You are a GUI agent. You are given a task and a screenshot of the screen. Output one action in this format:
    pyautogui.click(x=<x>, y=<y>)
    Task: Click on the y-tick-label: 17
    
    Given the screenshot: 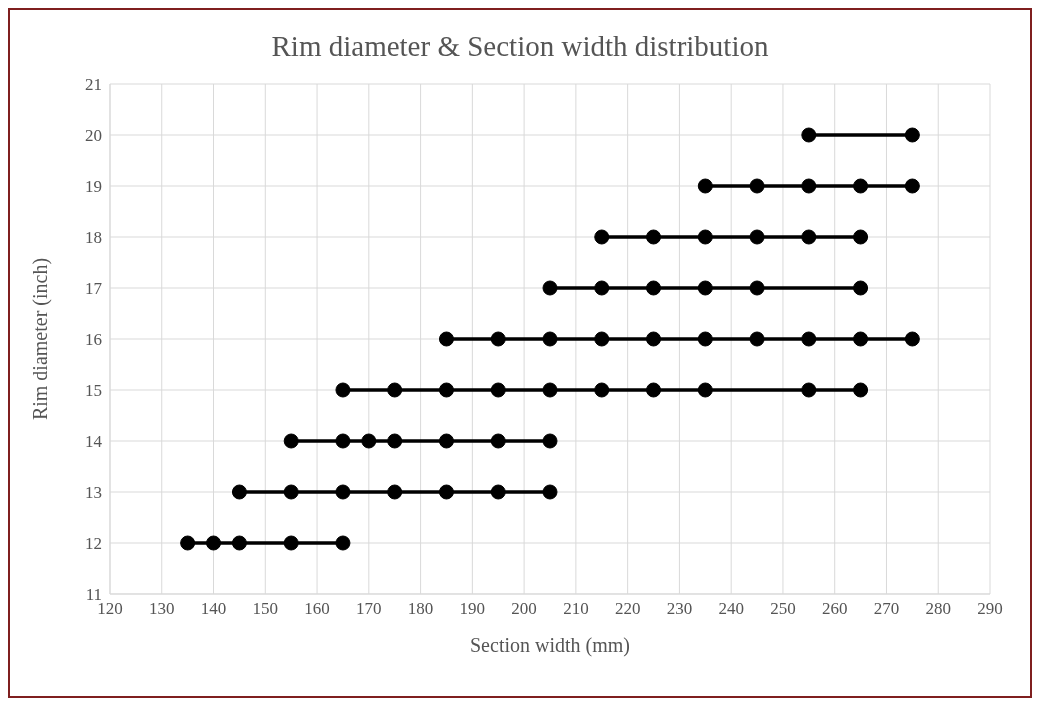 What is the action you would take?
    pyautogui.click(x=94, y=289)
    